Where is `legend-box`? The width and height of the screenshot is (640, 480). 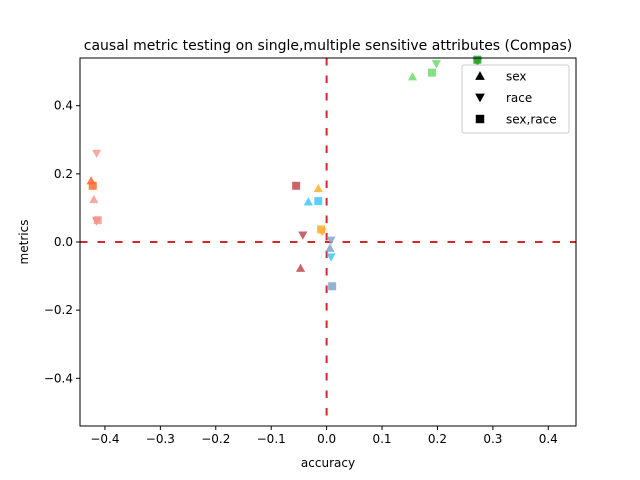 legend-box is located at coordinates (515, 99).